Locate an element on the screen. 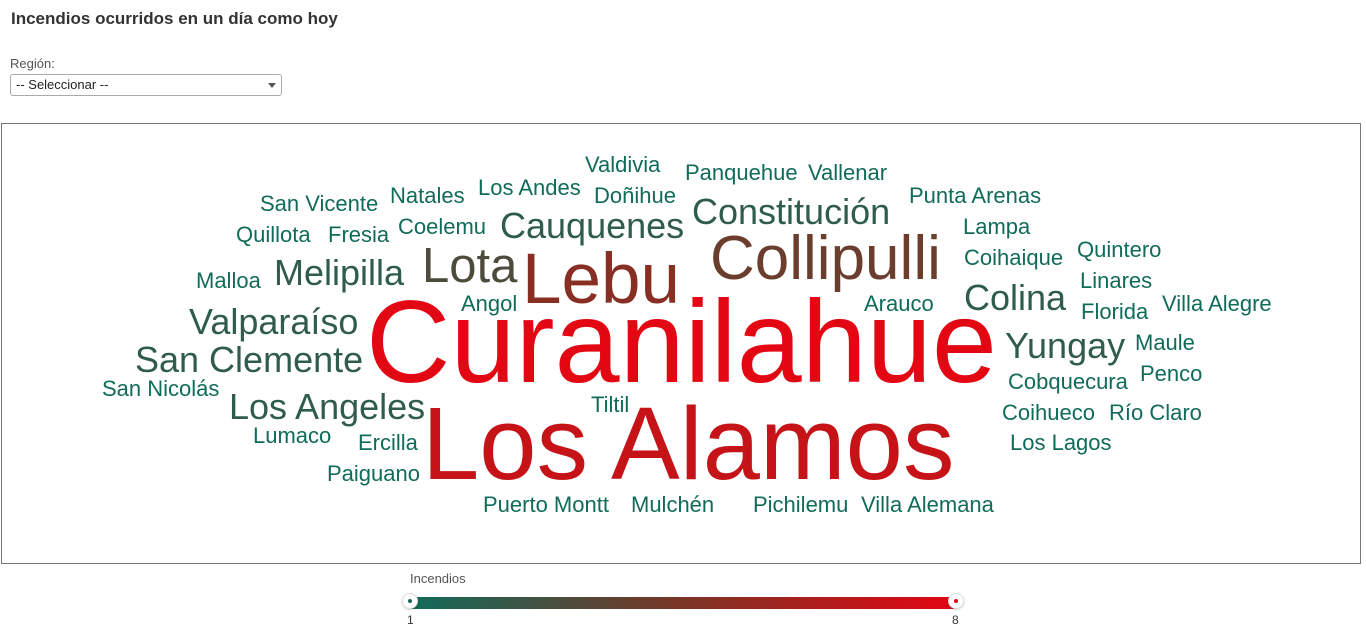 Image resolution: width=1366 pixels, height=643 pixels. cloud-word-penco: Penco is located at coordinates (1171, 373).